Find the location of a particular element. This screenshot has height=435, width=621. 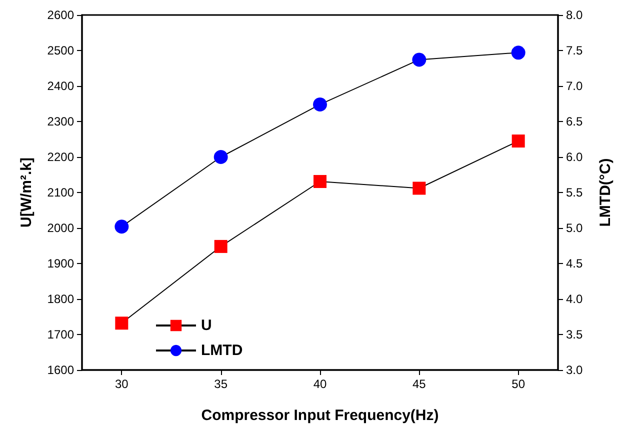

y2-tick-label: 3.5 is located at coordinates (575, 335).